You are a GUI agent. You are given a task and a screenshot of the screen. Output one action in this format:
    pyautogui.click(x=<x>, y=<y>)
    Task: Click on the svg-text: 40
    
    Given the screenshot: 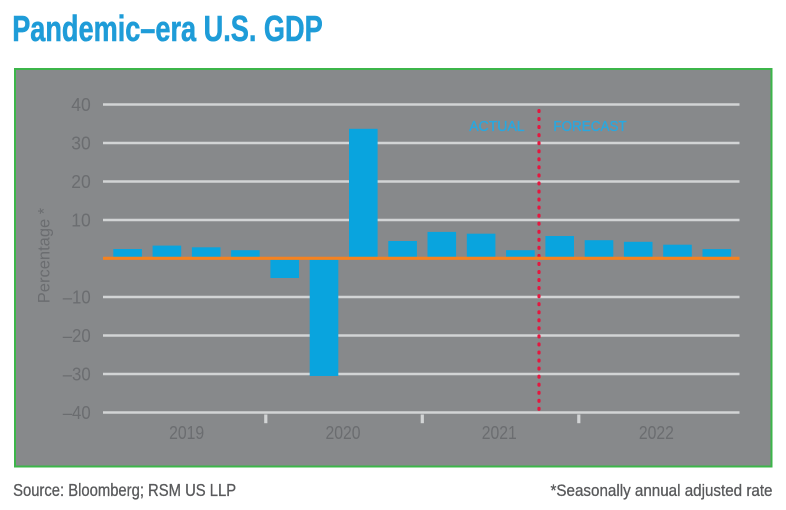 What is the action you would take?
    pyautogui.click(x=81, y=104)
    